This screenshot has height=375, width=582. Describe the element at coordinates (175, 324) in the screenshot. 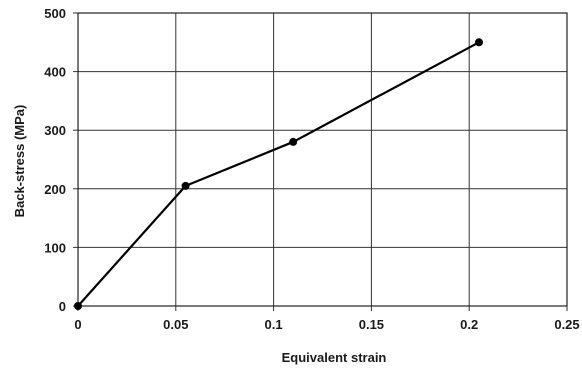

I see `x-tick-label: 0.05` at that location.